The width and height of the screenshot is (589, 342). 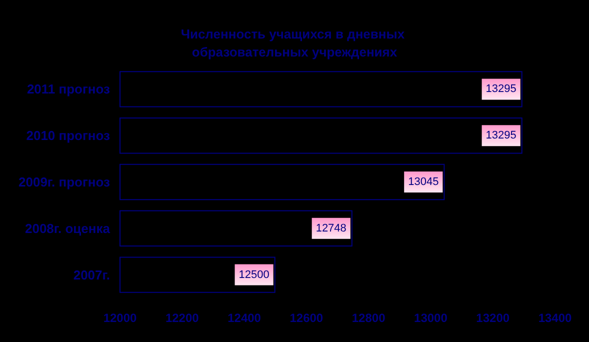 I want to click on y-tick-label: 2011 прогноз, so click(x=68, y=89).